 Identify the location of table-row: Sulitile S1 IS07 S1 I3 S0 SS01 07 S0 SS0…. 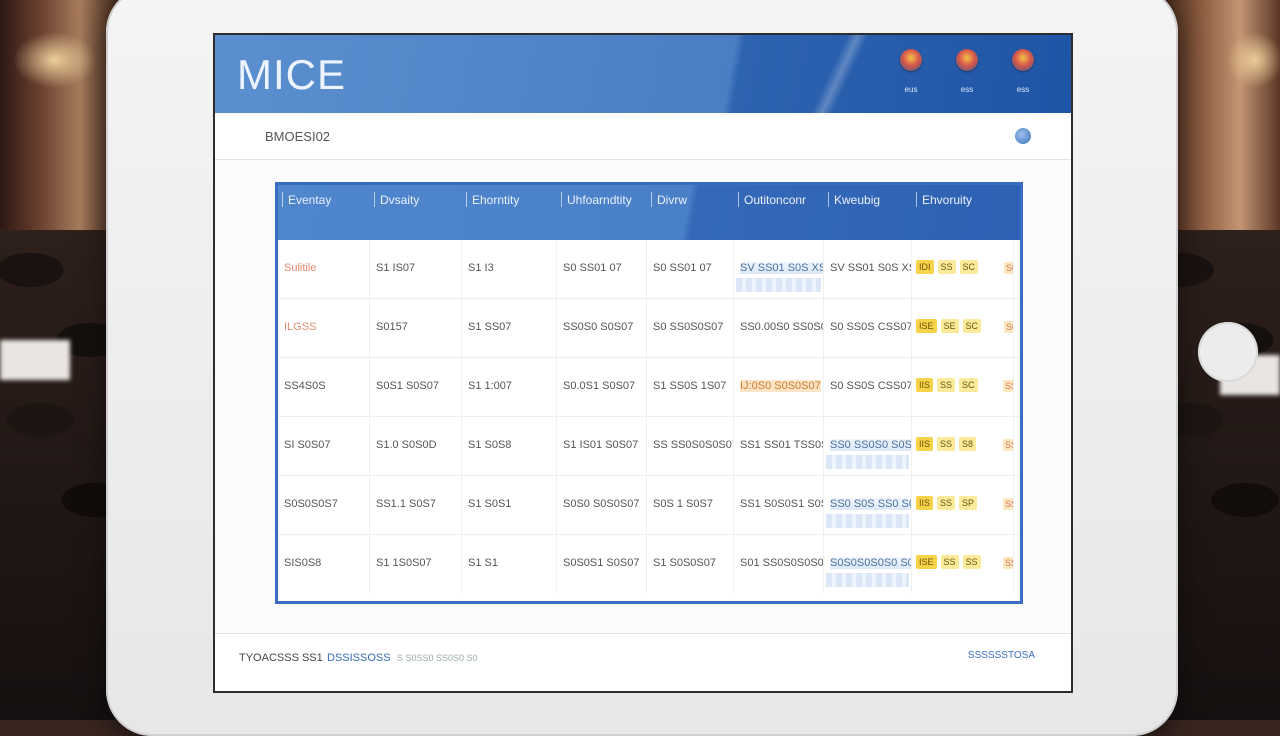
(649, 269).